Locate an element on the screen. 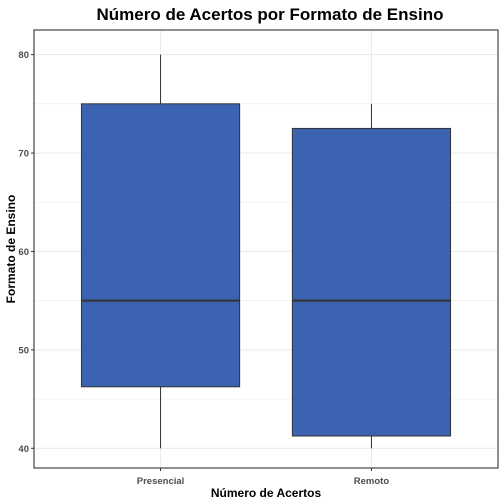 The height and width of the screenshot is (504, 504). y-axis: 40 50 60 70 80 is located at coordinates (26, 252).